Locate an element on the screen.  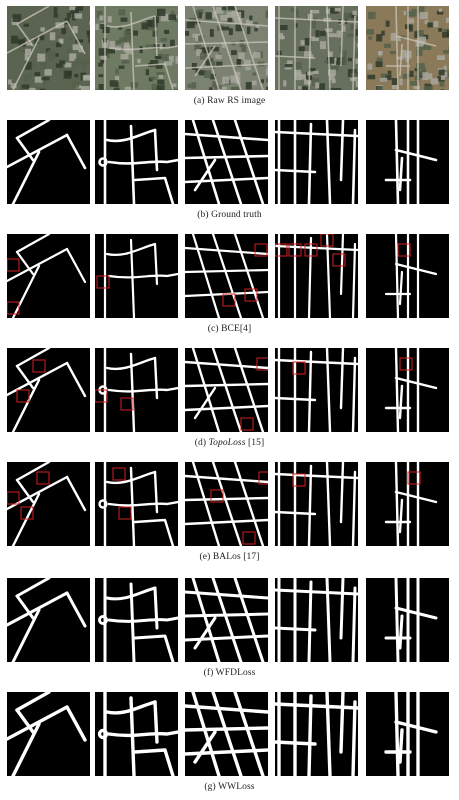
subfigure-name: TopoLoss is located at coordinates (227, 443).